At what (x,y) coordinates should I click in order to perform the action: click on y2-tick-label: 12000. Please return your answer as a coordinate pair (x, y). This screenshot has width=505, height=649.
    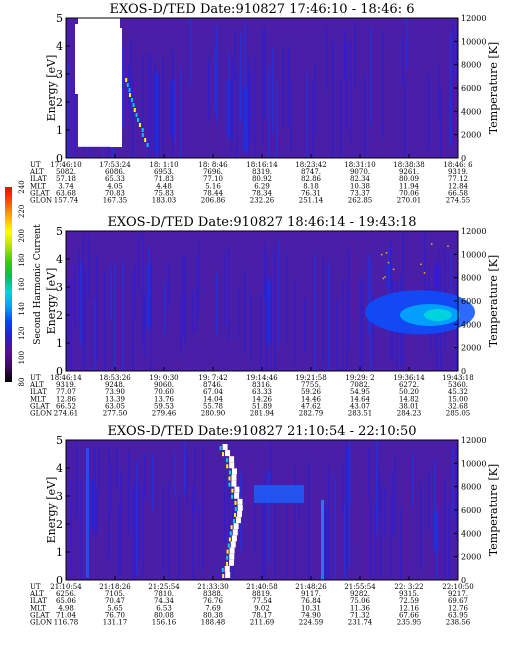
    Looking at the image, I should click on (473, 18).